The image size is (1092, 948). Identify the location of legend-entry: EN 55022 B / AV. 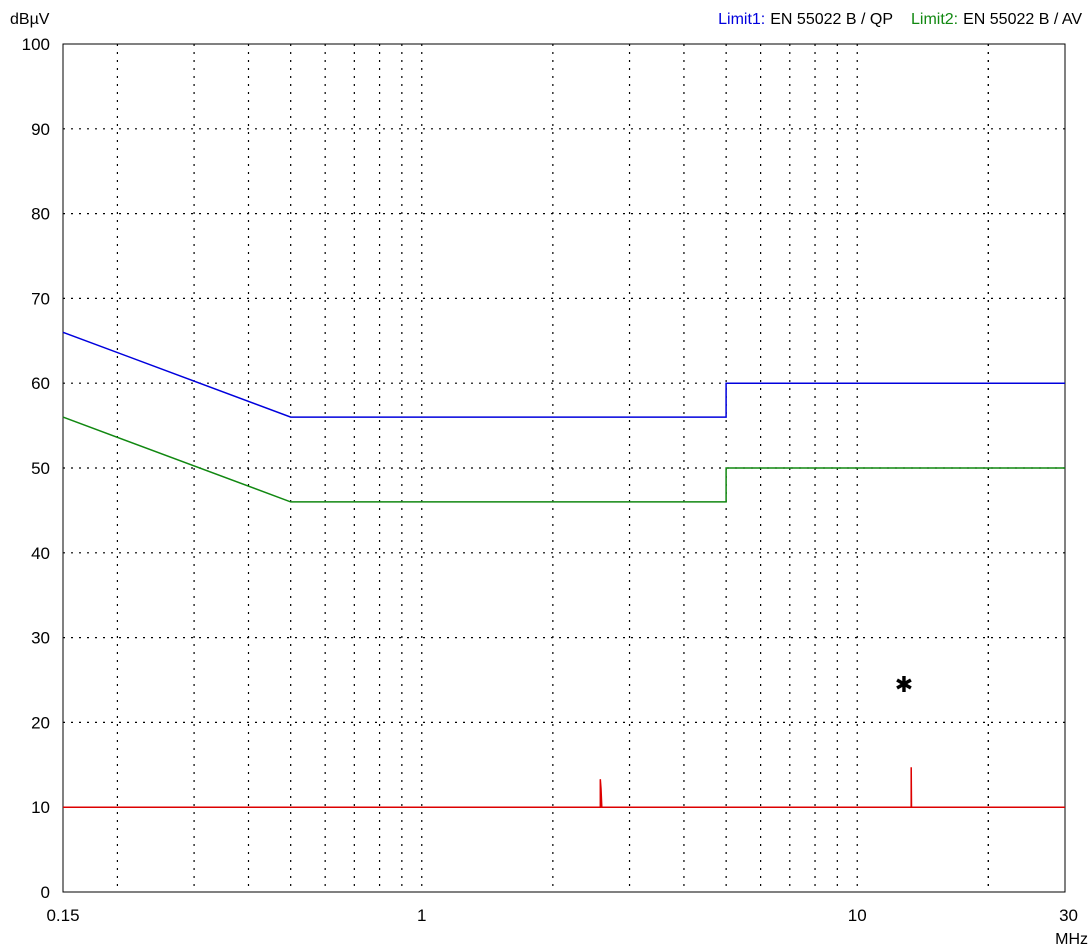
(1022, 19).